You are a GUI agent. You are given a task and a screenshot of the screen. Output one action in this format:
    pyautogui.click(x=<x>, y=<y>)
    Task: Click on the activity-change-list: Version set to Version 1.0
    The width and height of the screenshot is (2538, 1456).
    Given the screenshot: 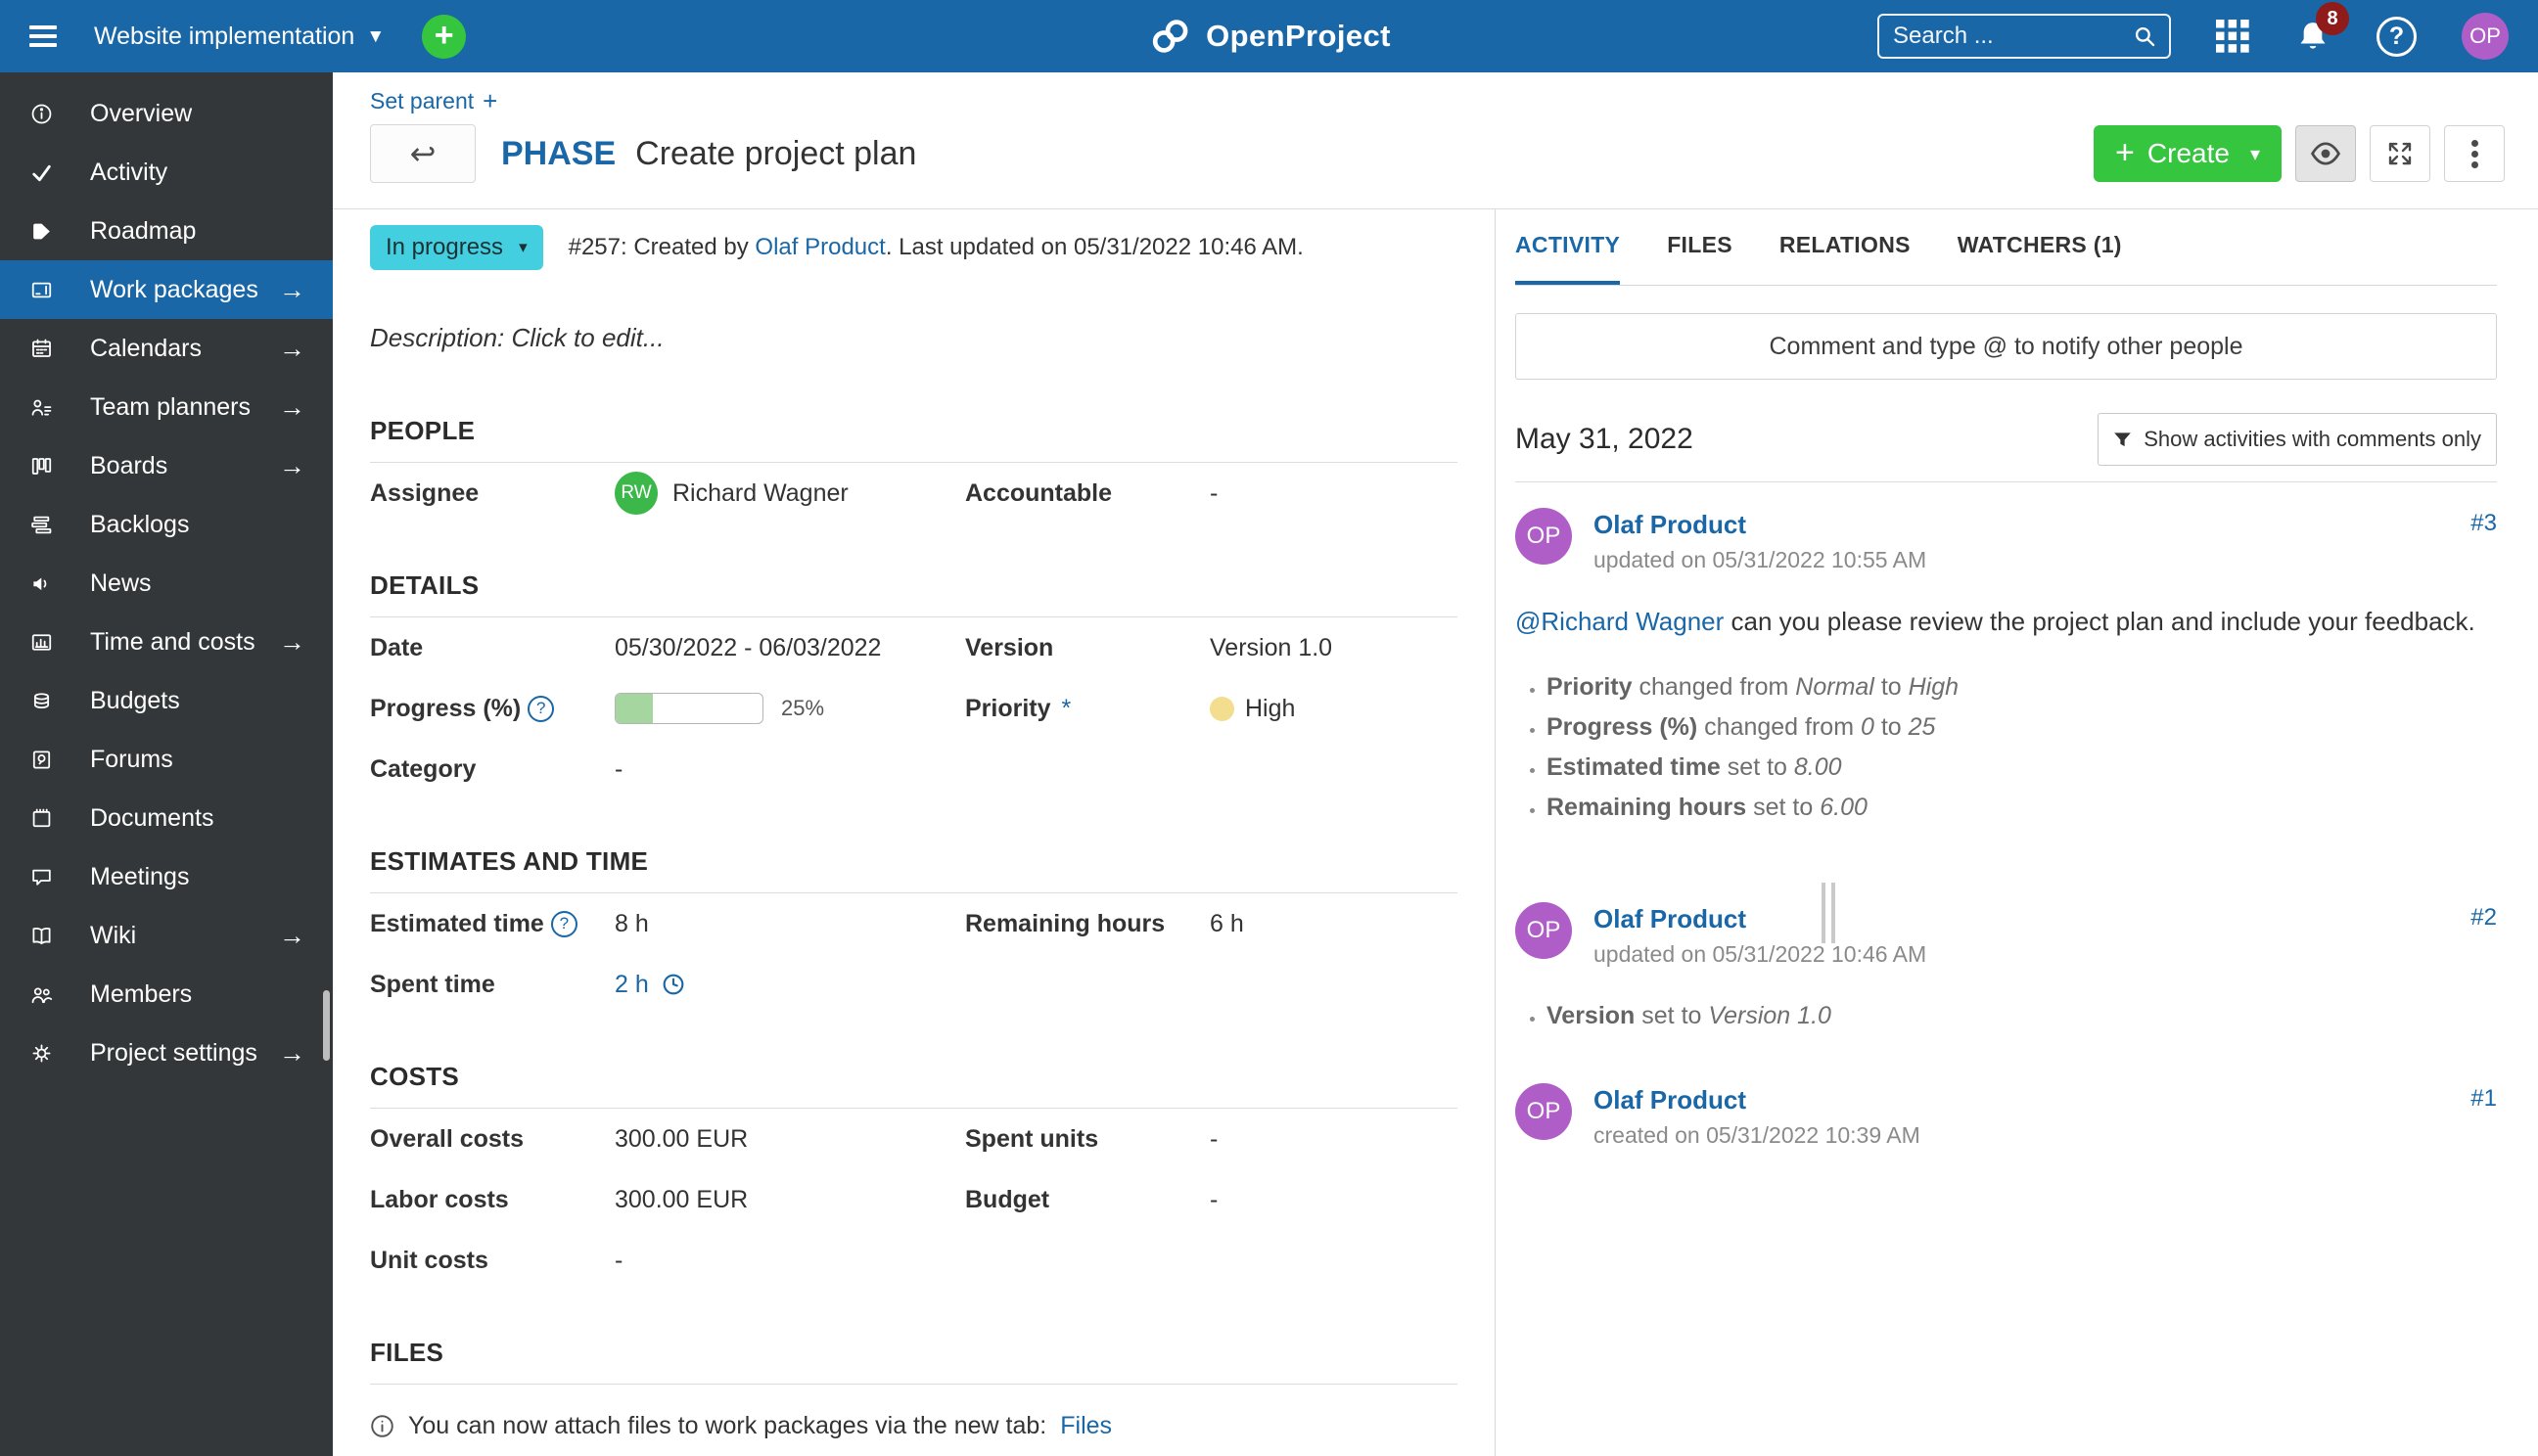 What is the action you would take?
    pyautogui.click(x=2006, y=1015)
    